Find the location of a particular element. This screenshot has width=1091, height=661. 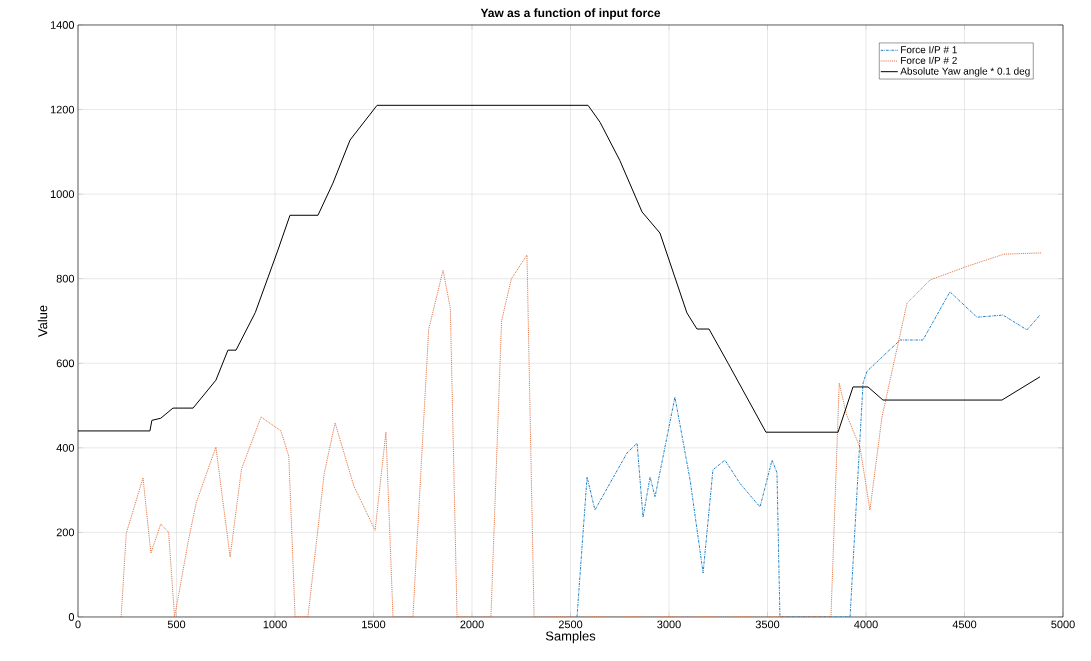

x-tick-label: 1500 is located at coordinates (374, 624).